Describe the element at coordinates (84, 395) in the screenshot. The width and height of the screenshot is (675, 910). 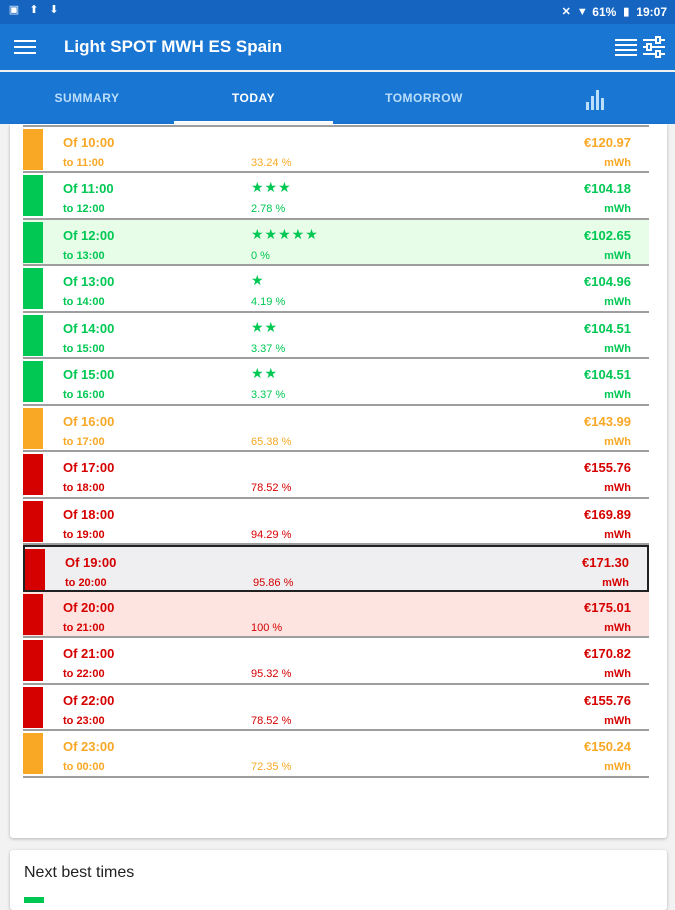
I see `to-time: to 16:00` at that location.